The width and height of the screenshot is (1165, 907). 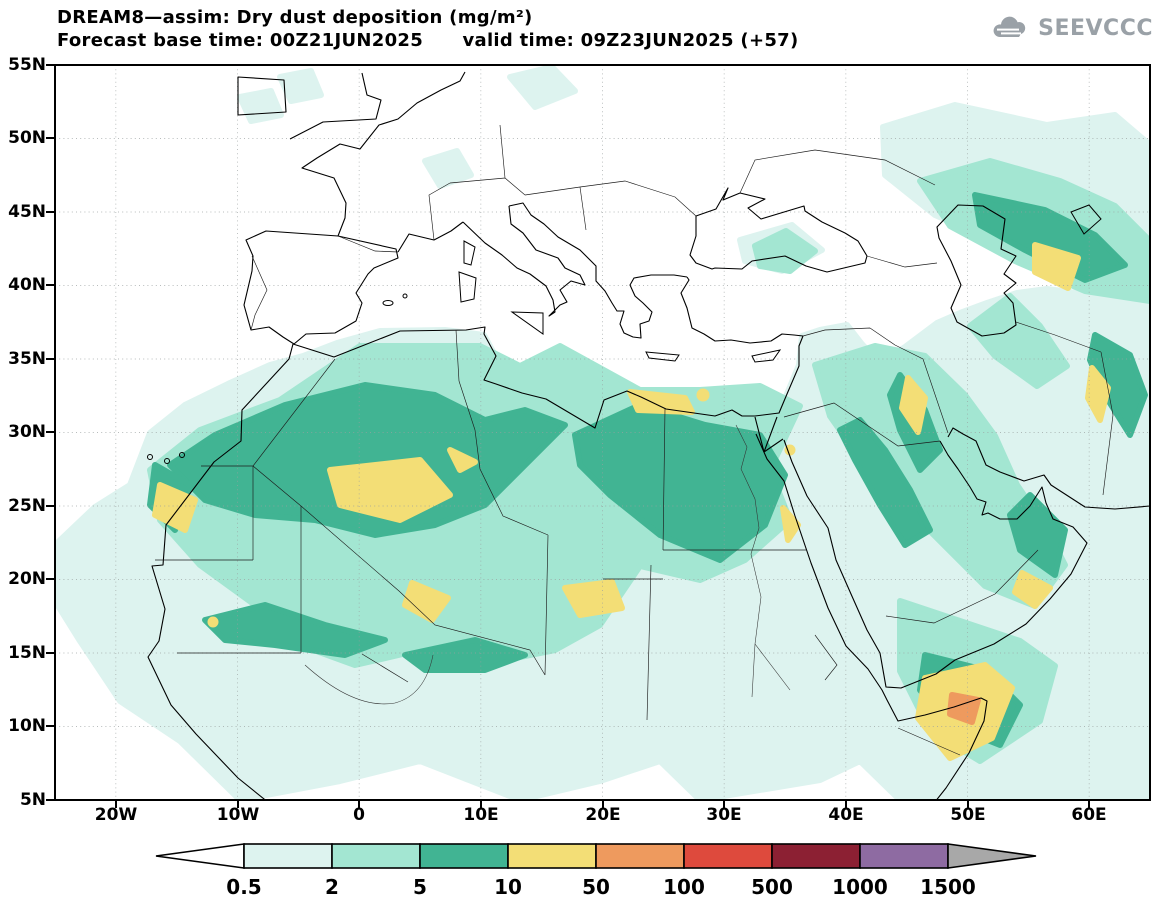 What do you see at coordinates (27, 212) in the screenshot?
I see `lat-label: 45N` at bounding box center [27, 212].